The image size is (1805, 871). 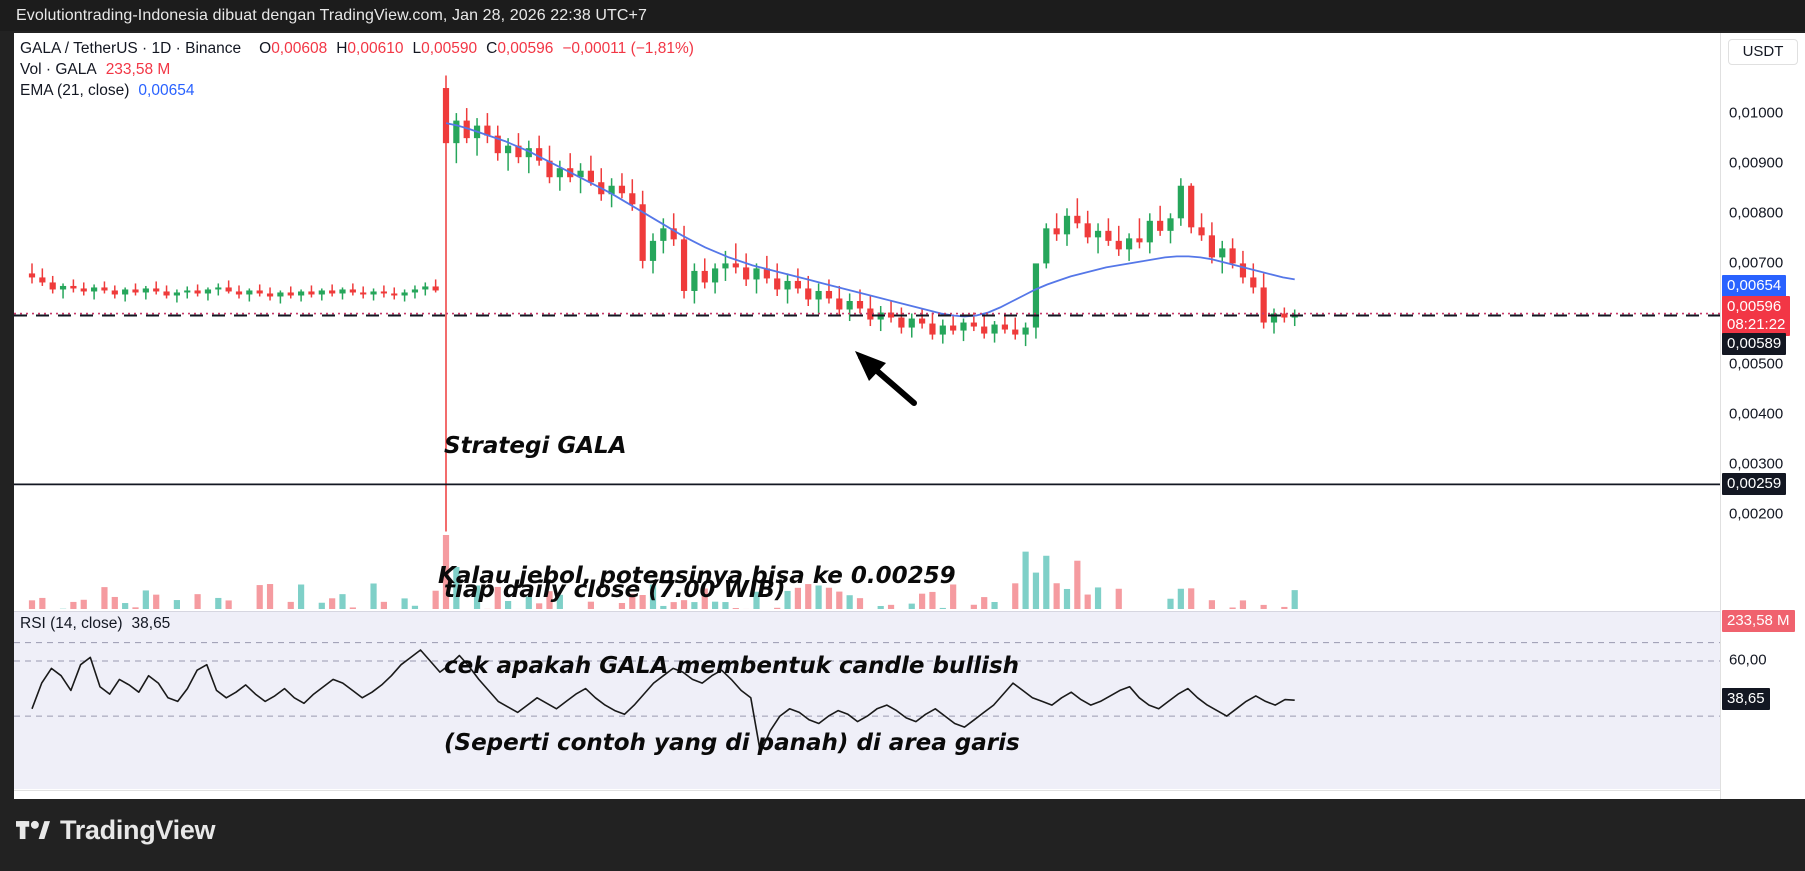 What do you see at coordinates (265, 48) in the screenshot?
I see `legend-open-label: O` at bounding box center [265, 48].